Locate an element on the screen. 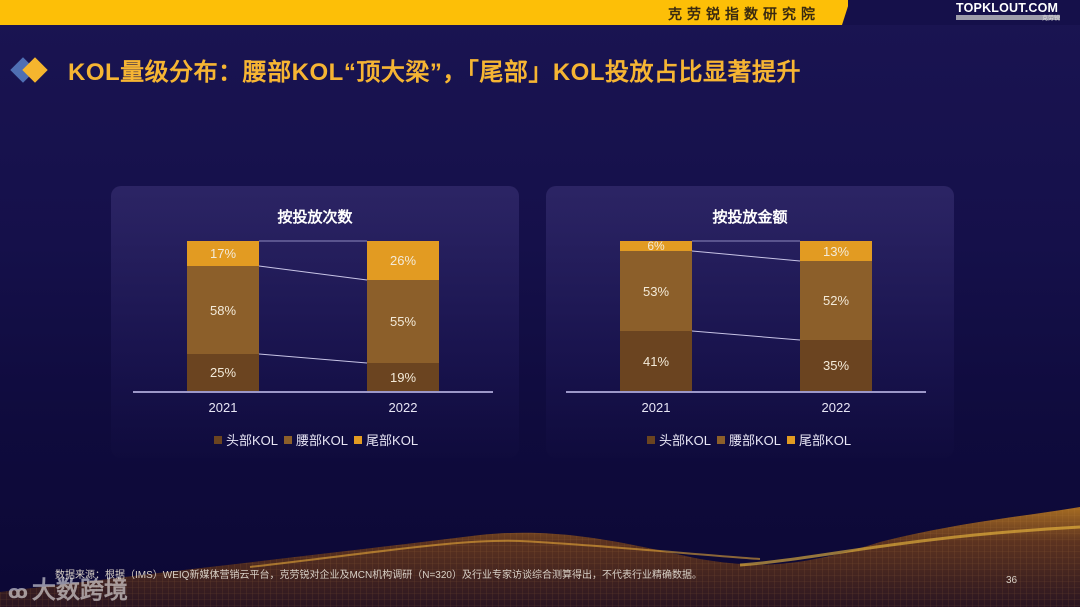  logo-area is located at coordinates (964, 12).